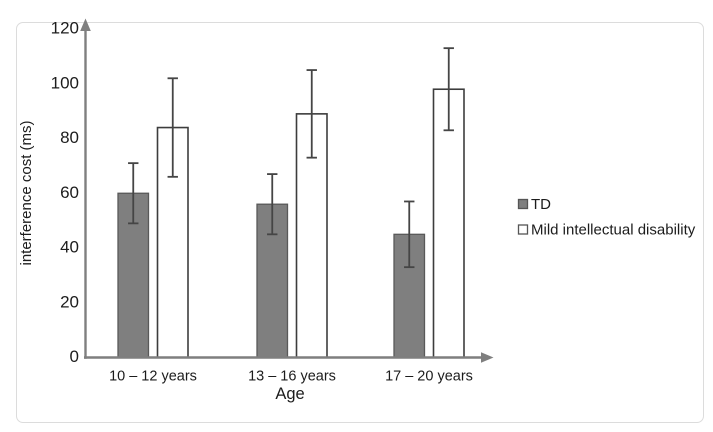  I want to click on bar-series1-cat2, so click(448, 223).